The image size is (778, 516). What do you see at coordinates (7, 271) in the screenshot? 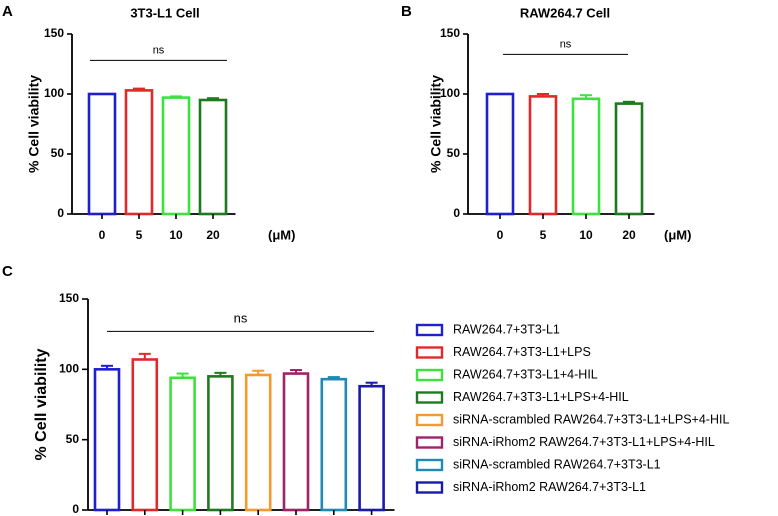
I see `panel-letter-c: C` at bounding box center [7, 271].